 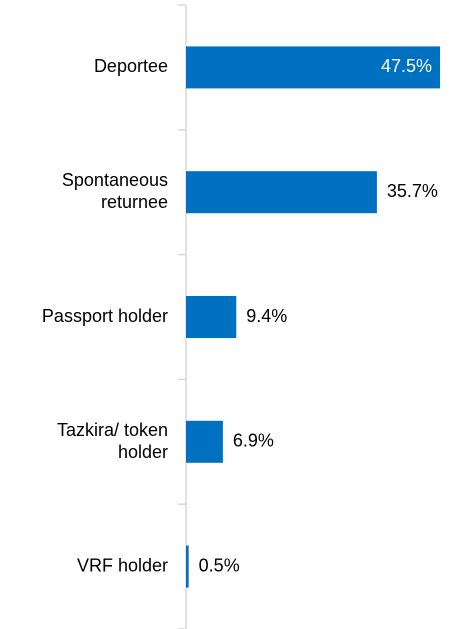 I want to click on value-label: 6.9%, so click(x=253, y=441).